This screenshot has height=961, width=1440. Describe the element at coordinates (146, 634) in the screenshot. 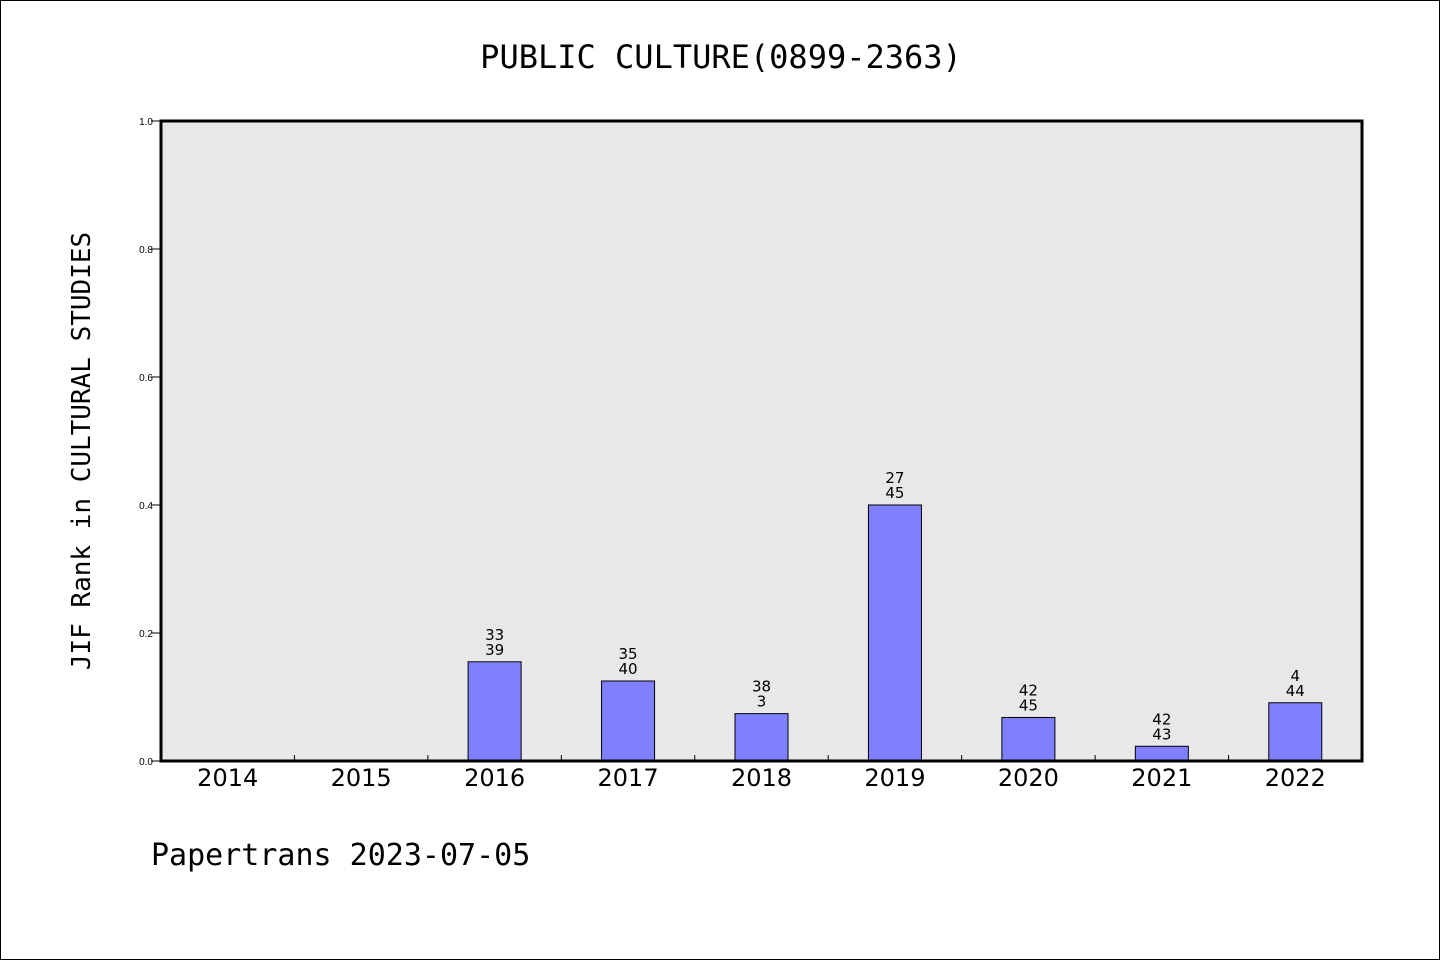

I see `y-tick-label: 0.2` at that location.